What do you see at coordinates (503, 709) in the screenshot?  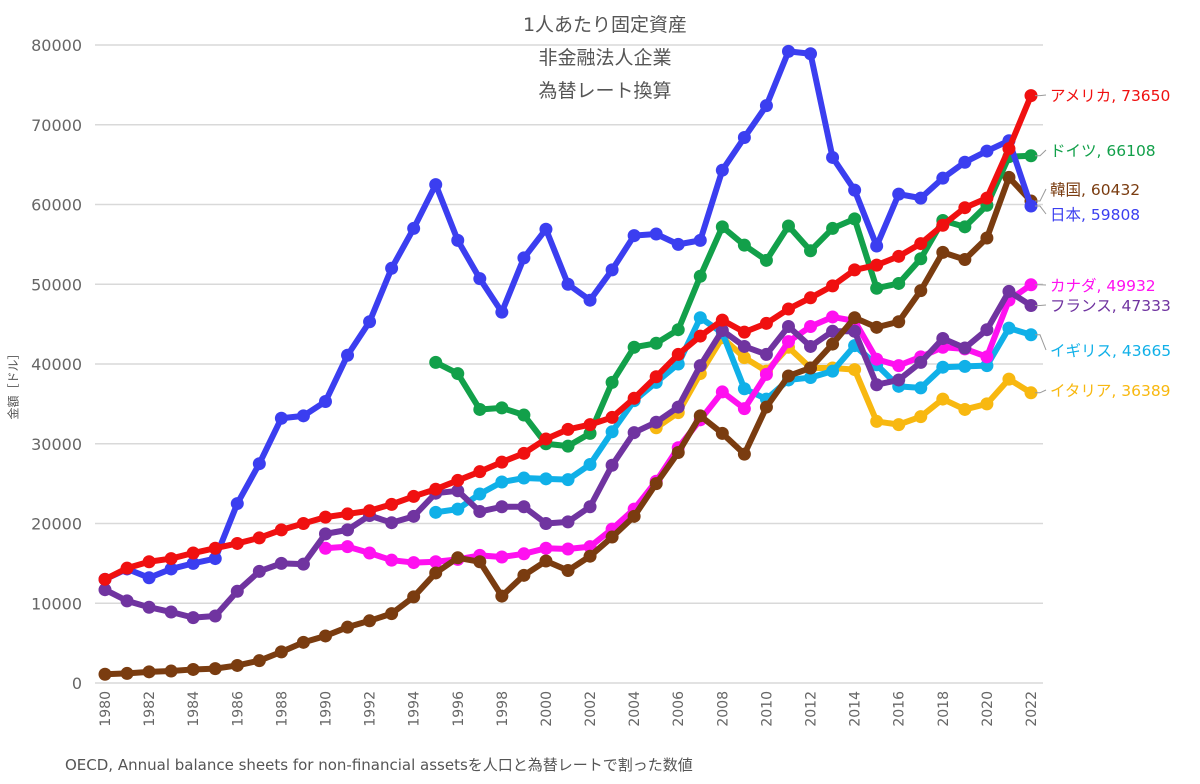 I see `x-tick-label: 1998` at bounding box center [503, 709].